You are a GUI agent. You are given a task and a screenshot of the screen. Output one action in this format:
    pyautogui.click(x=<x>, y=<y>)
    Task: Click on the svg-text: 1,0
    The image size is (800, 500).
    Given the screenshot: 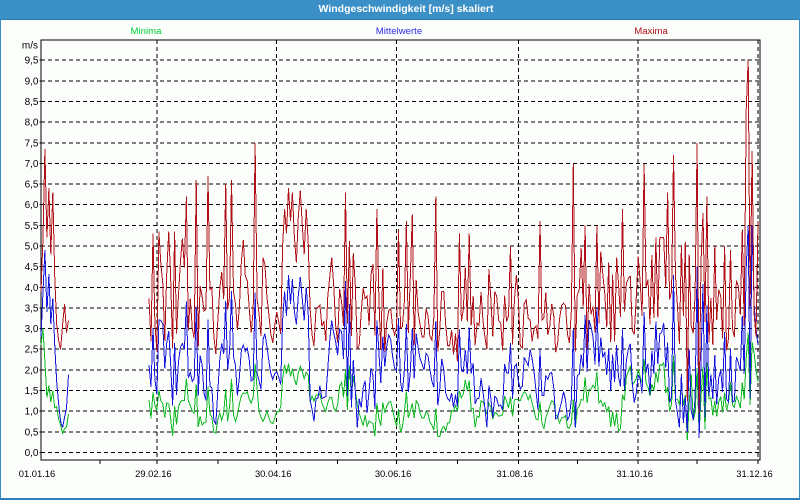 What is the action you would take?
    pyautogui.click(x=32, y=412)
    